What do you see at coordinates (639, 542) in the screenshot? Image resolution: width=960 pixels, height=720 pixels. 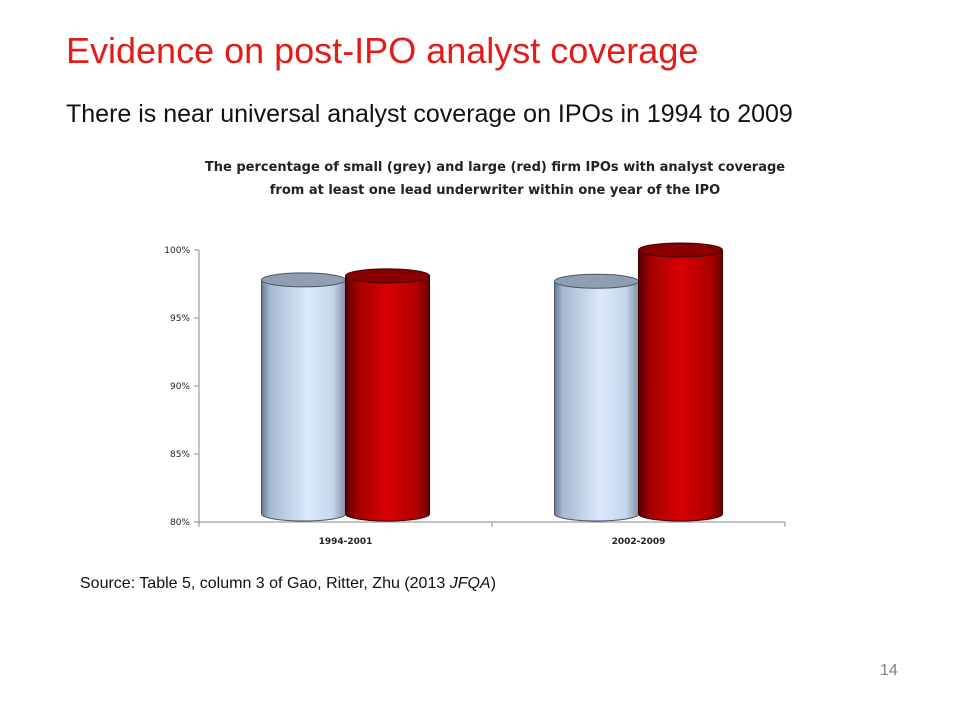 I see `x-category-label: 2002-2009` at bounding box center [639, 542].